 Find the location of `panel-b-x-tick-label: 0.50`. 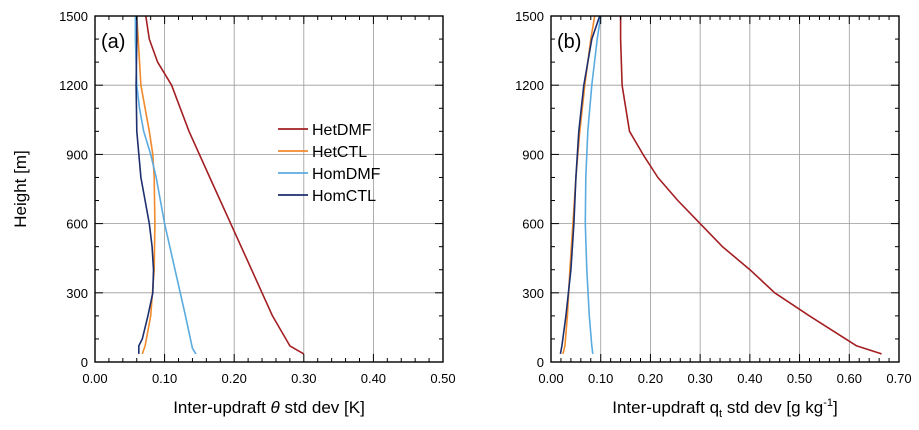

panel-b-x-tick-label: 0.50 is located at coordinates (799, 378).